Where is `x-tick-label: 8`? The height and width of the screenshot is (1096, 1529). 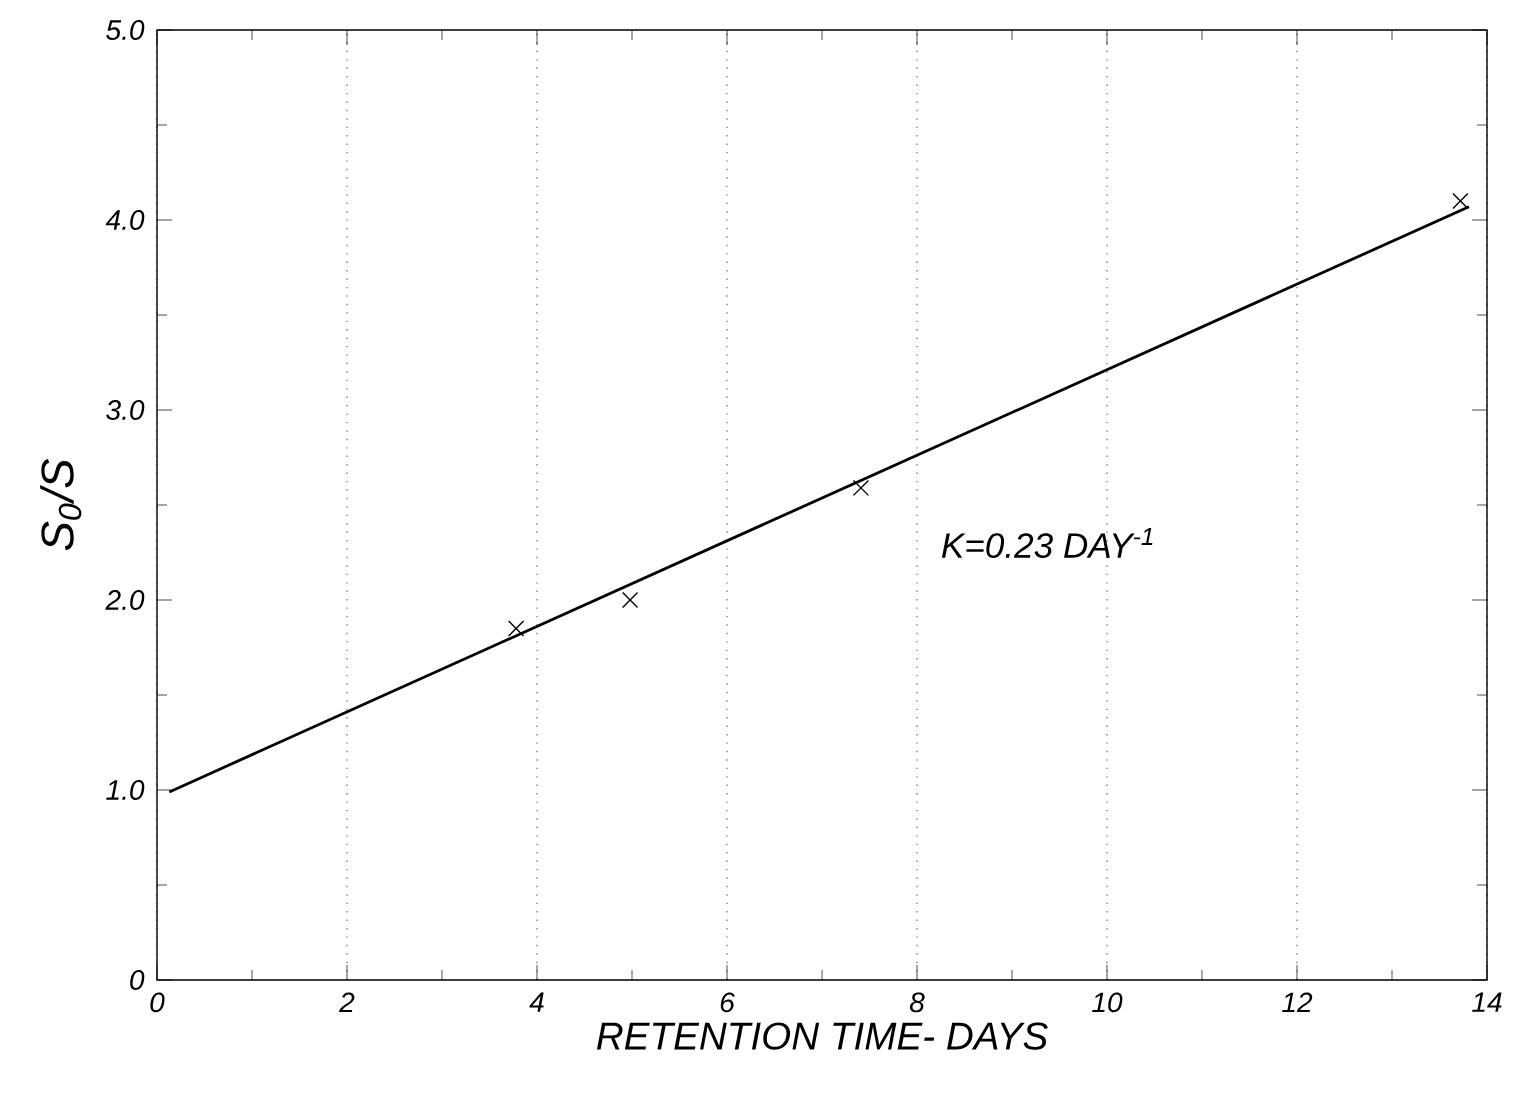
x-tick-label: 8 is located at coordinates (917, 1002).